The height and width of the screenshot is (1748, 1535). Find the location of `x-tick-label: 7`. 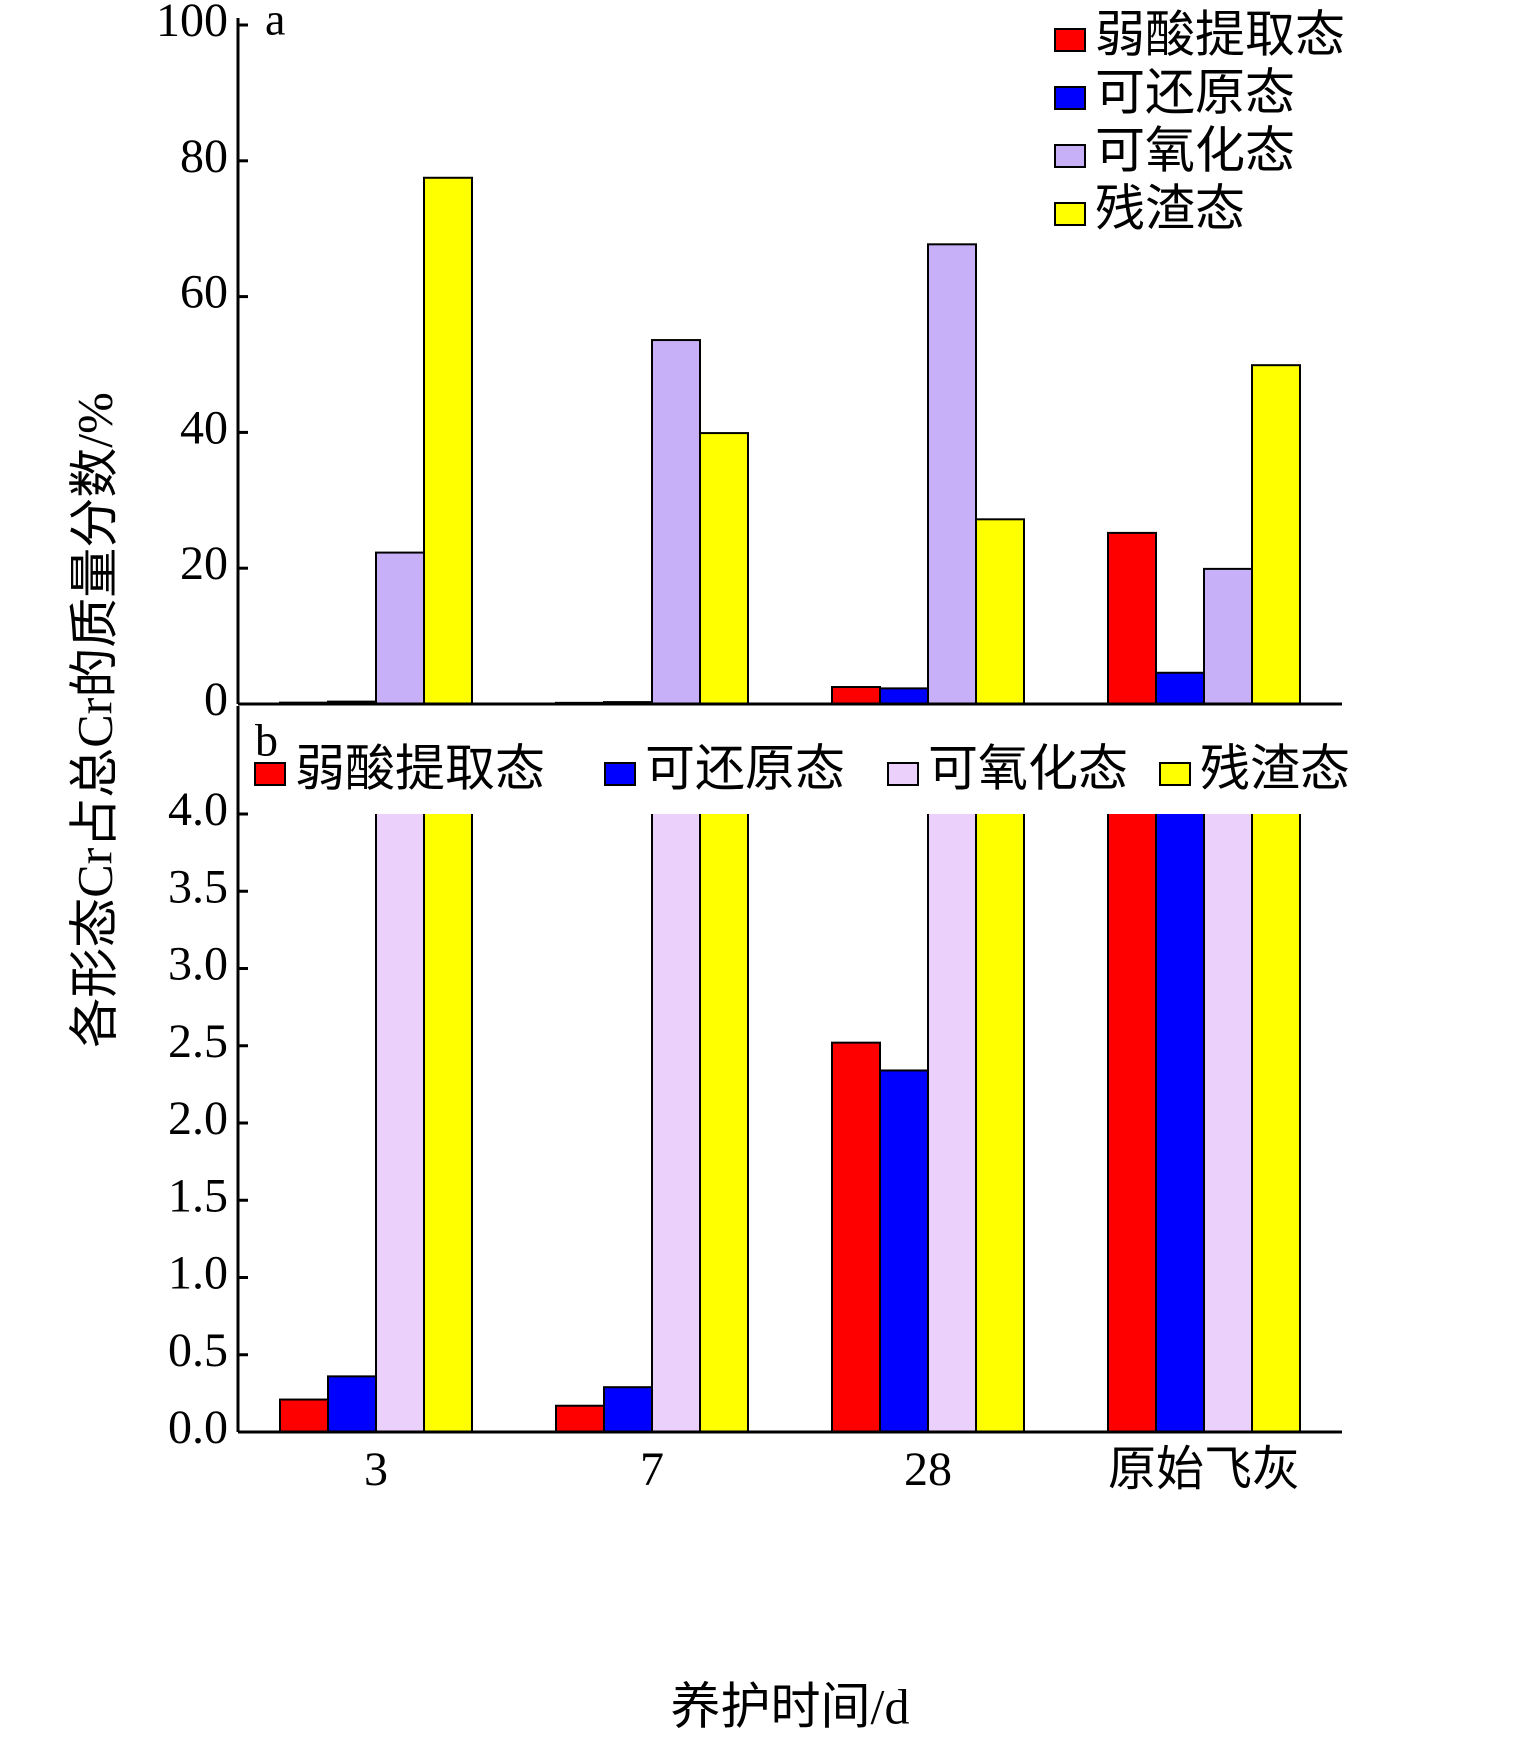

x-tick-label: 7 is located at coordinates (652, 1469).